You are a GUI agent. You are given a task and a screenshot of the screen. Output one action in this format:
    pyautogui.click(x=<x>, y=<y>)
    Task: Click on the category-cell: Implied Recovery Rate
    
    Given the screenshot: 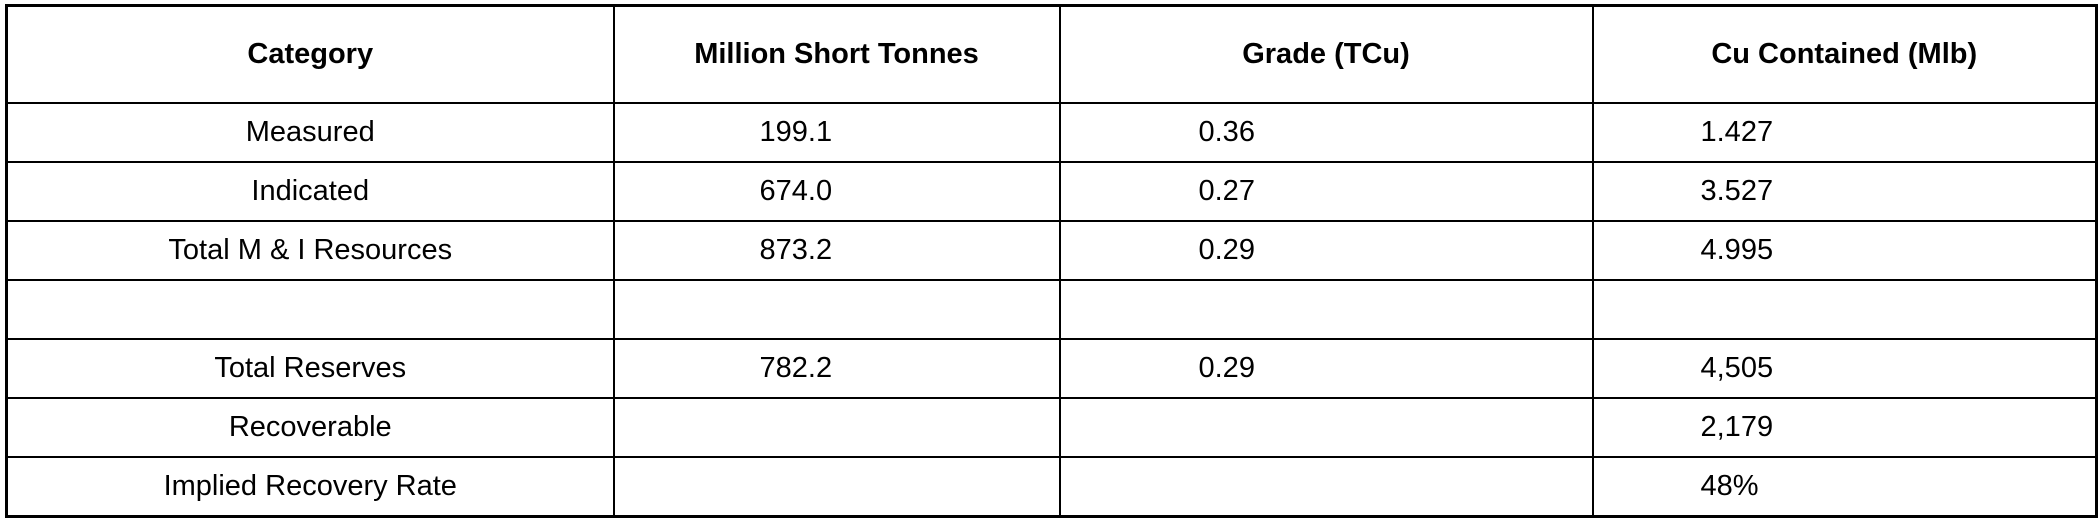 What is the action you would take?
    pyautogui.click(x=310, y=487)
    